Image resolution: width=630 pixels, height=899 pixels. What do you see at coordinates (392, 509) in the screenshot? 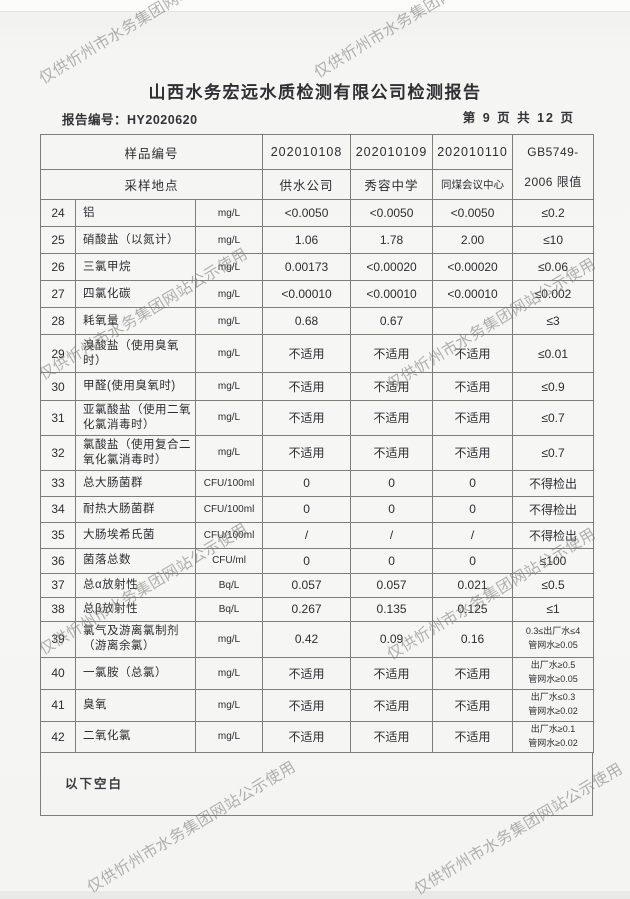
I see `cell-value-2: 0` at bounding box center [392, 509].